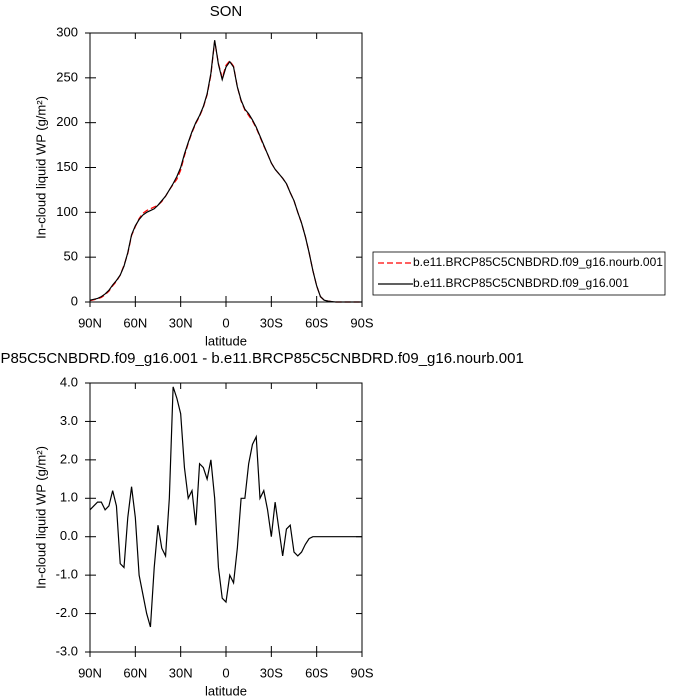  I want to click on y-tick-label: 3.0, so click(69, 420).